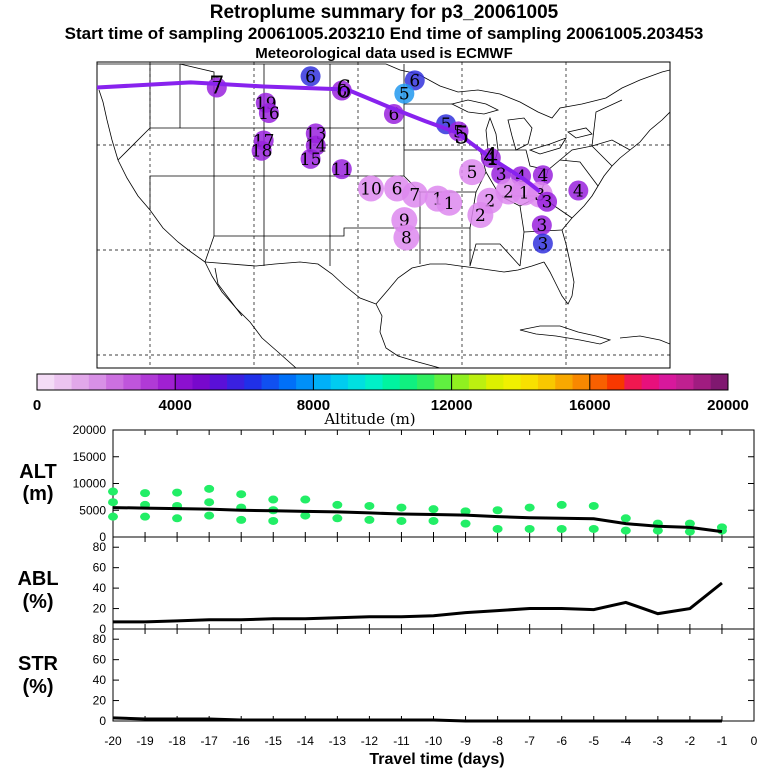 This screenshot has width=768, height=768. Describe the element at coordinates (508, 193) in the screenshot. I see `plume-point-label-24: 2` at that location.